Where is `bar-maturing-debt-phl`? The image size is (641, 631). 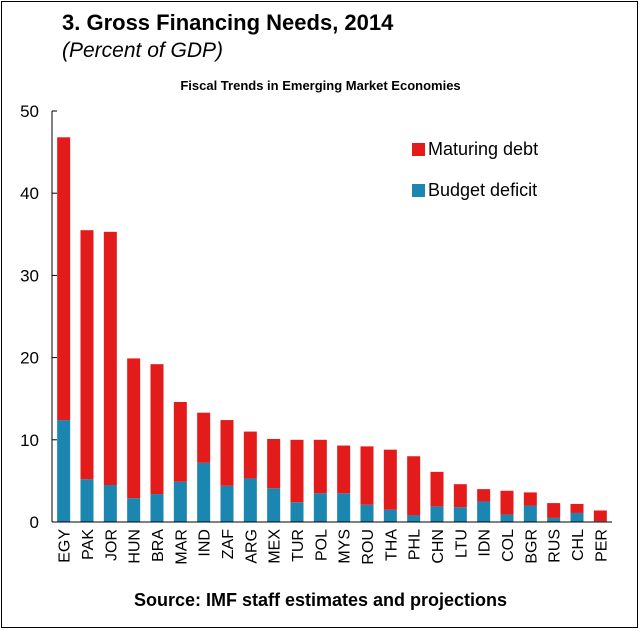 bar-maturing-debt-phl is located at coordinates (414, 486).